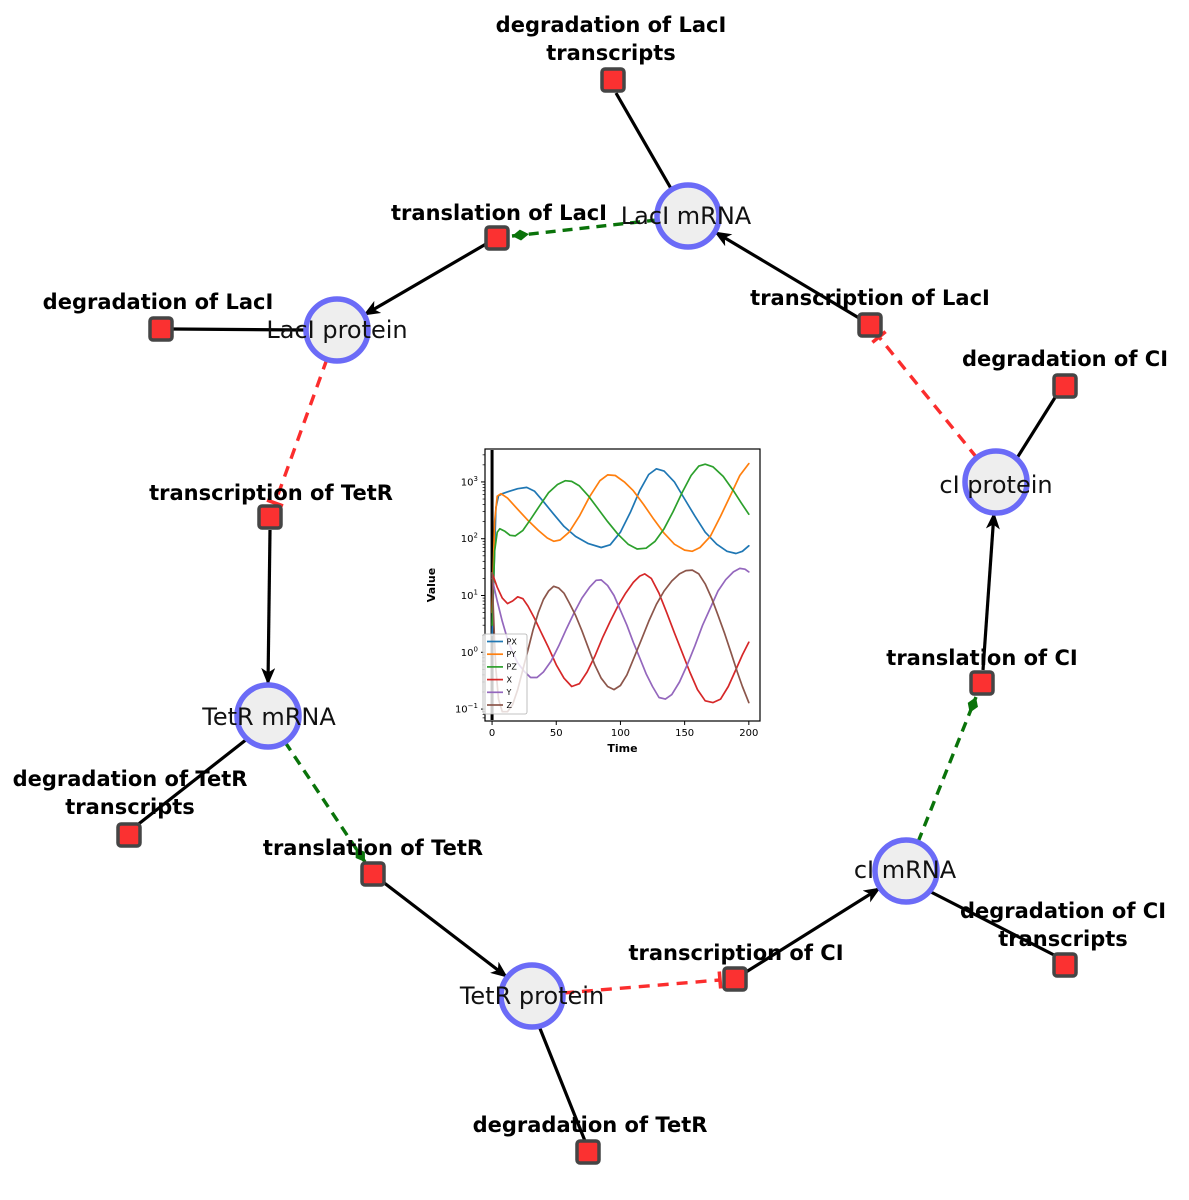  What do you see at coordinates (271, 493) in the screenshot?
I see `reaction-label-transcription-tetr: transcription of TetR` at bounding box center [271, 493].